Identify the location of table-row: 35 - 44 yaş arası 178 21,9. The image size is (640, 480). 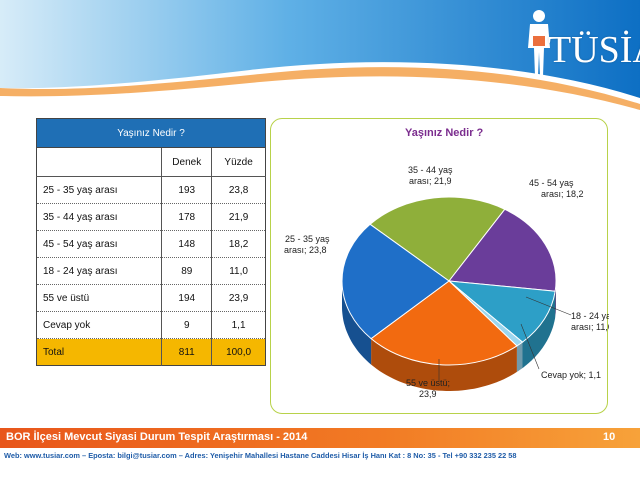
(151, 217).